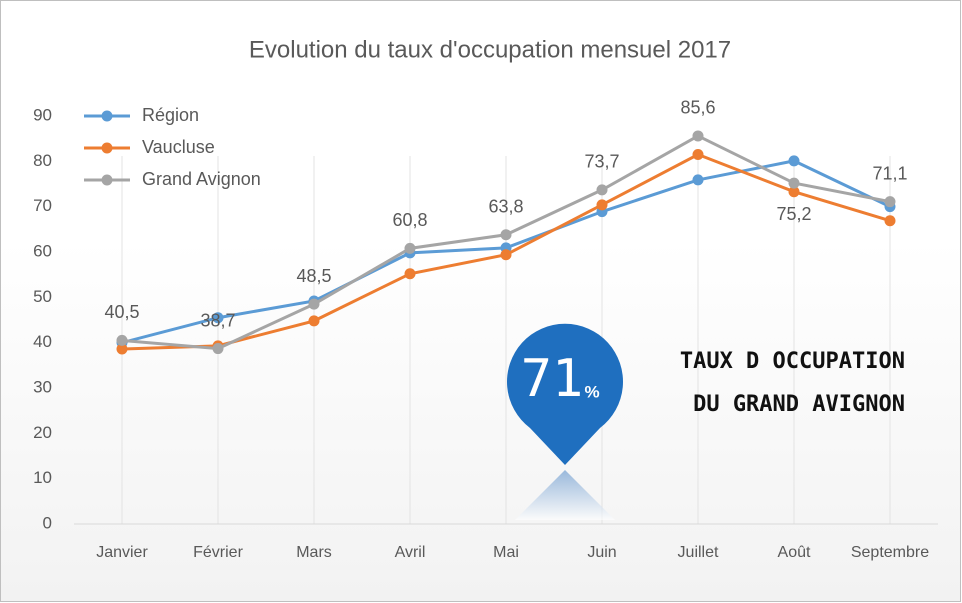 The image size is (962, 603). I want to click on x-tick-label: Septembre, so click(890, 552).